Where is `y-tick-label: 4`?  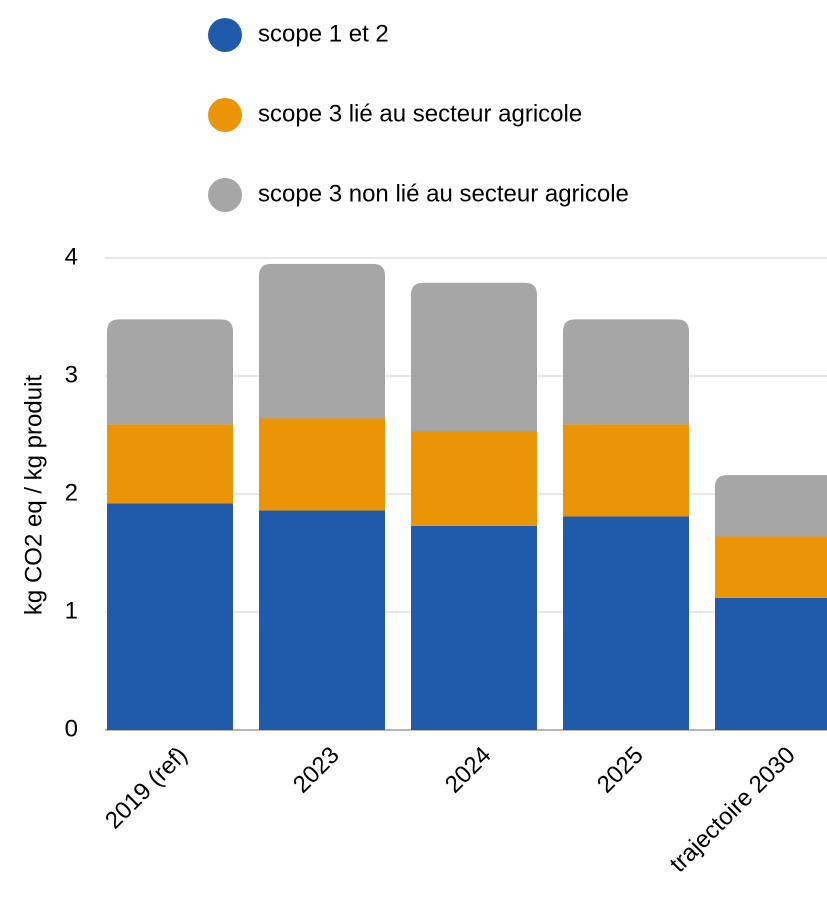 y-tick-label: 4 is located at coordinates (71, 256).